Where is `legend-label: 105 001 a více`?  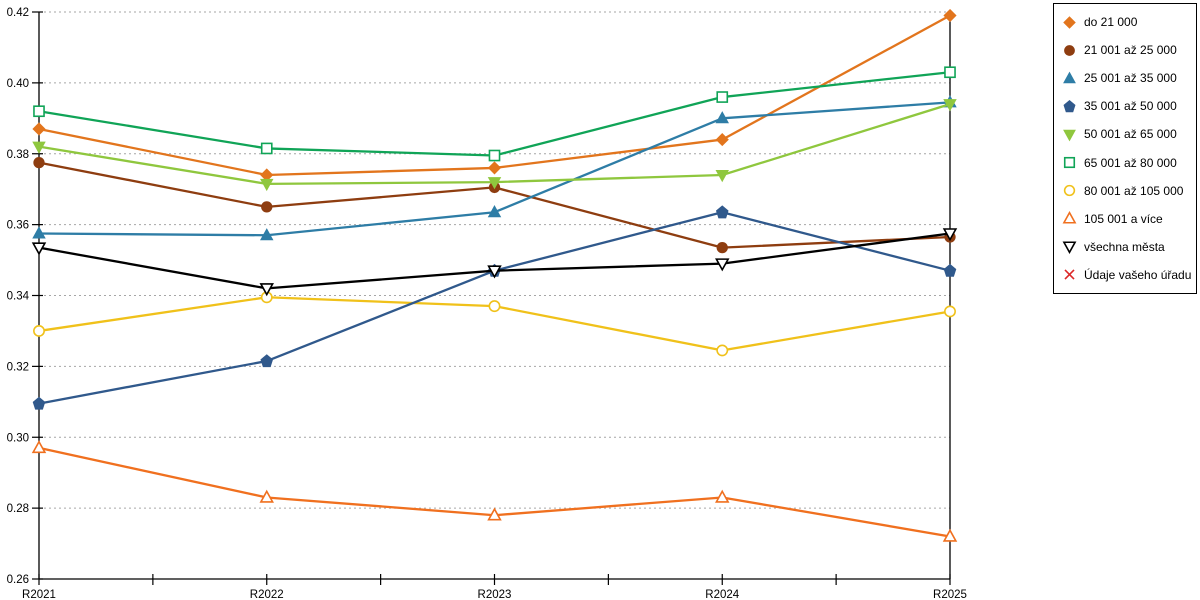 legend-label: 105 001 a více is located at coordinates (1123, 218).